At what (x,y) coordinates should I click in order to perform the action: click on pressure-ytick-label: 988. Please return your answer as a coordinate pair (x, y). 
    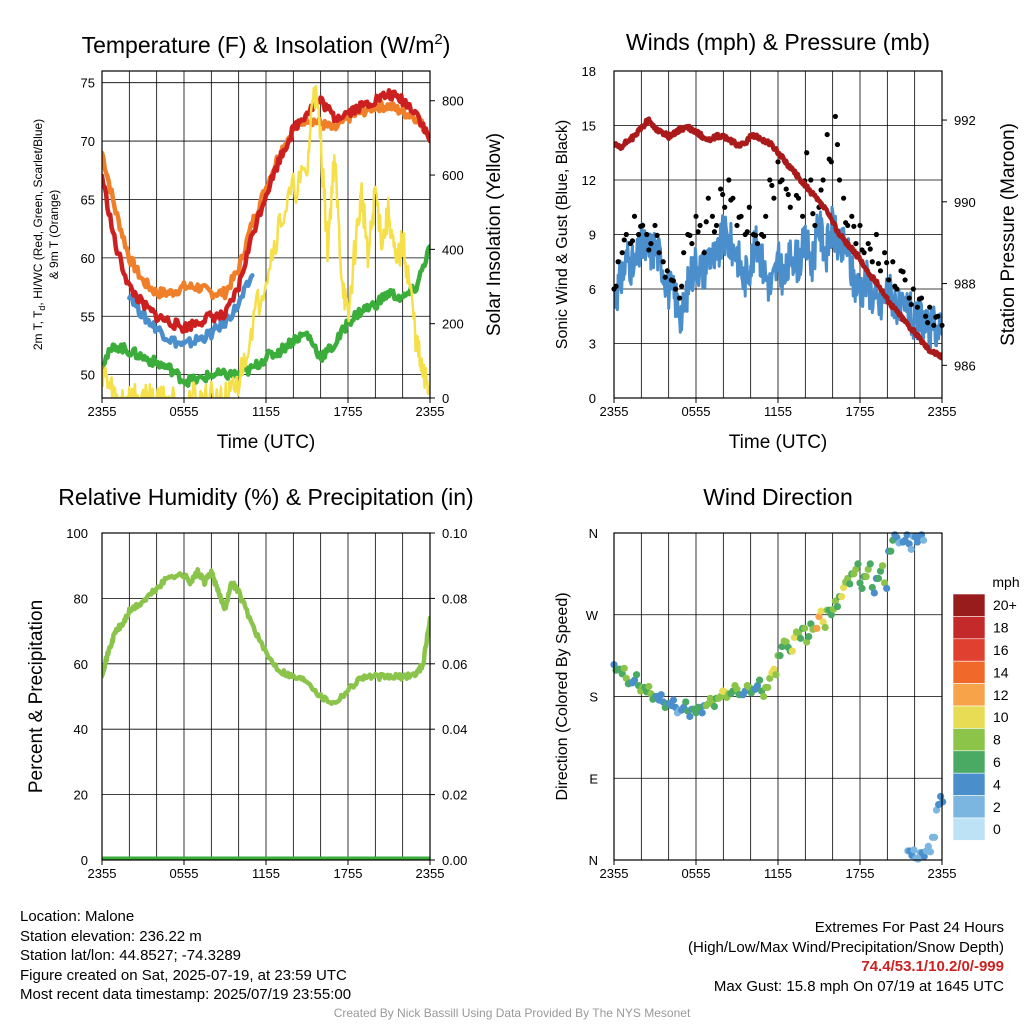
    Looking at the image, I should click on (965, 284).